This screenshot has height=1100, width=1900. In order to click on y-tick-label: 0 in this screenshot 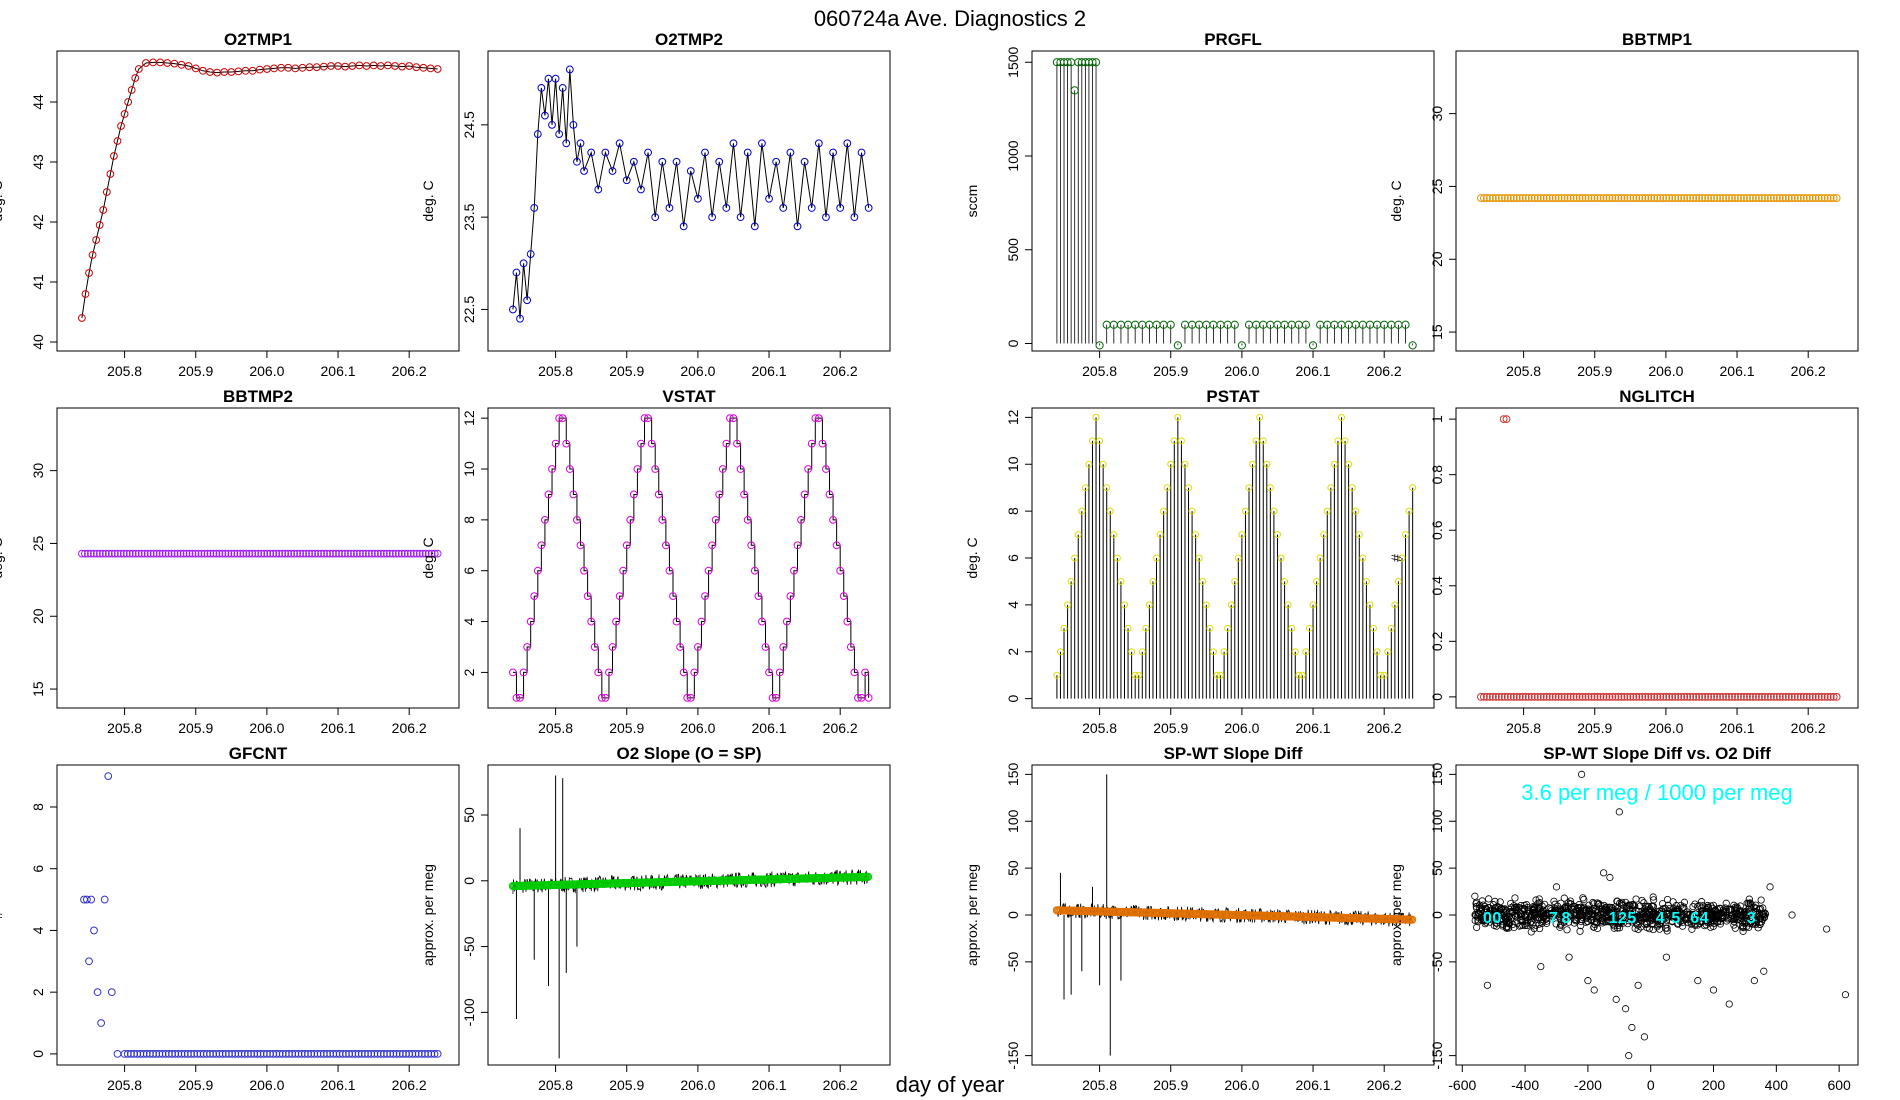, I will do `click(1437, 915)`.